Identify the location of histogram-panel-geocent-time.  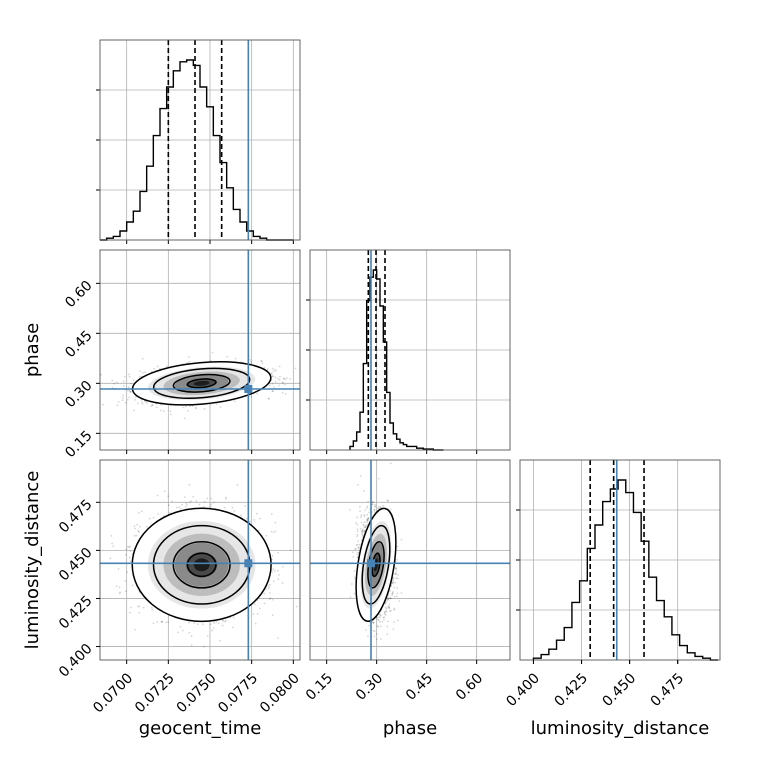
(198, 141).